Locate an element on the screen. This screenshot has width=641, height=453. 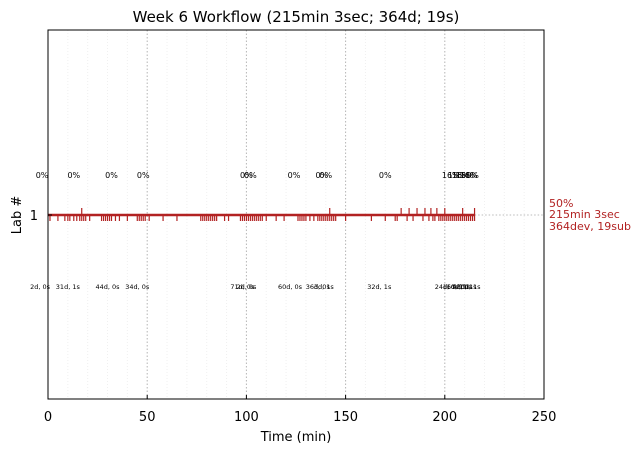
percent-labels: 0% 0% 0% 0% 0%0% 0% 0%0% 0% 16%15%16%15%16%0% is located at coordinates (258, 175).